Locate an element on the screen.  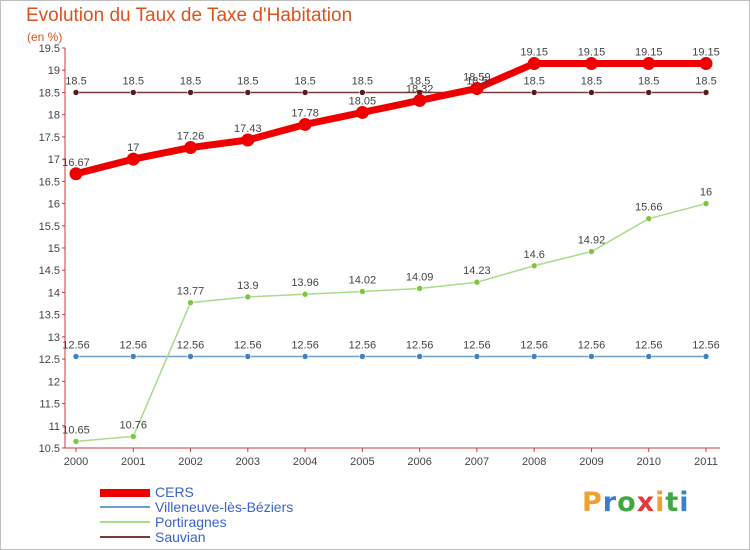
y-tick-label: 19 is located at coordinates (54, 71).